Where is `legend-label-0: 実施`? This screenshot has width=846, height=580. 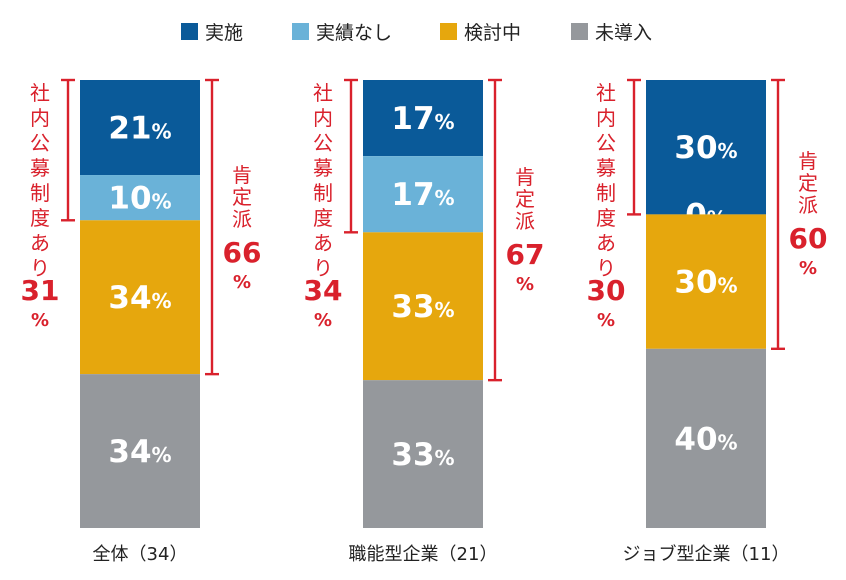 legend-label-0: 実施 is located at coordinates (224, 33).